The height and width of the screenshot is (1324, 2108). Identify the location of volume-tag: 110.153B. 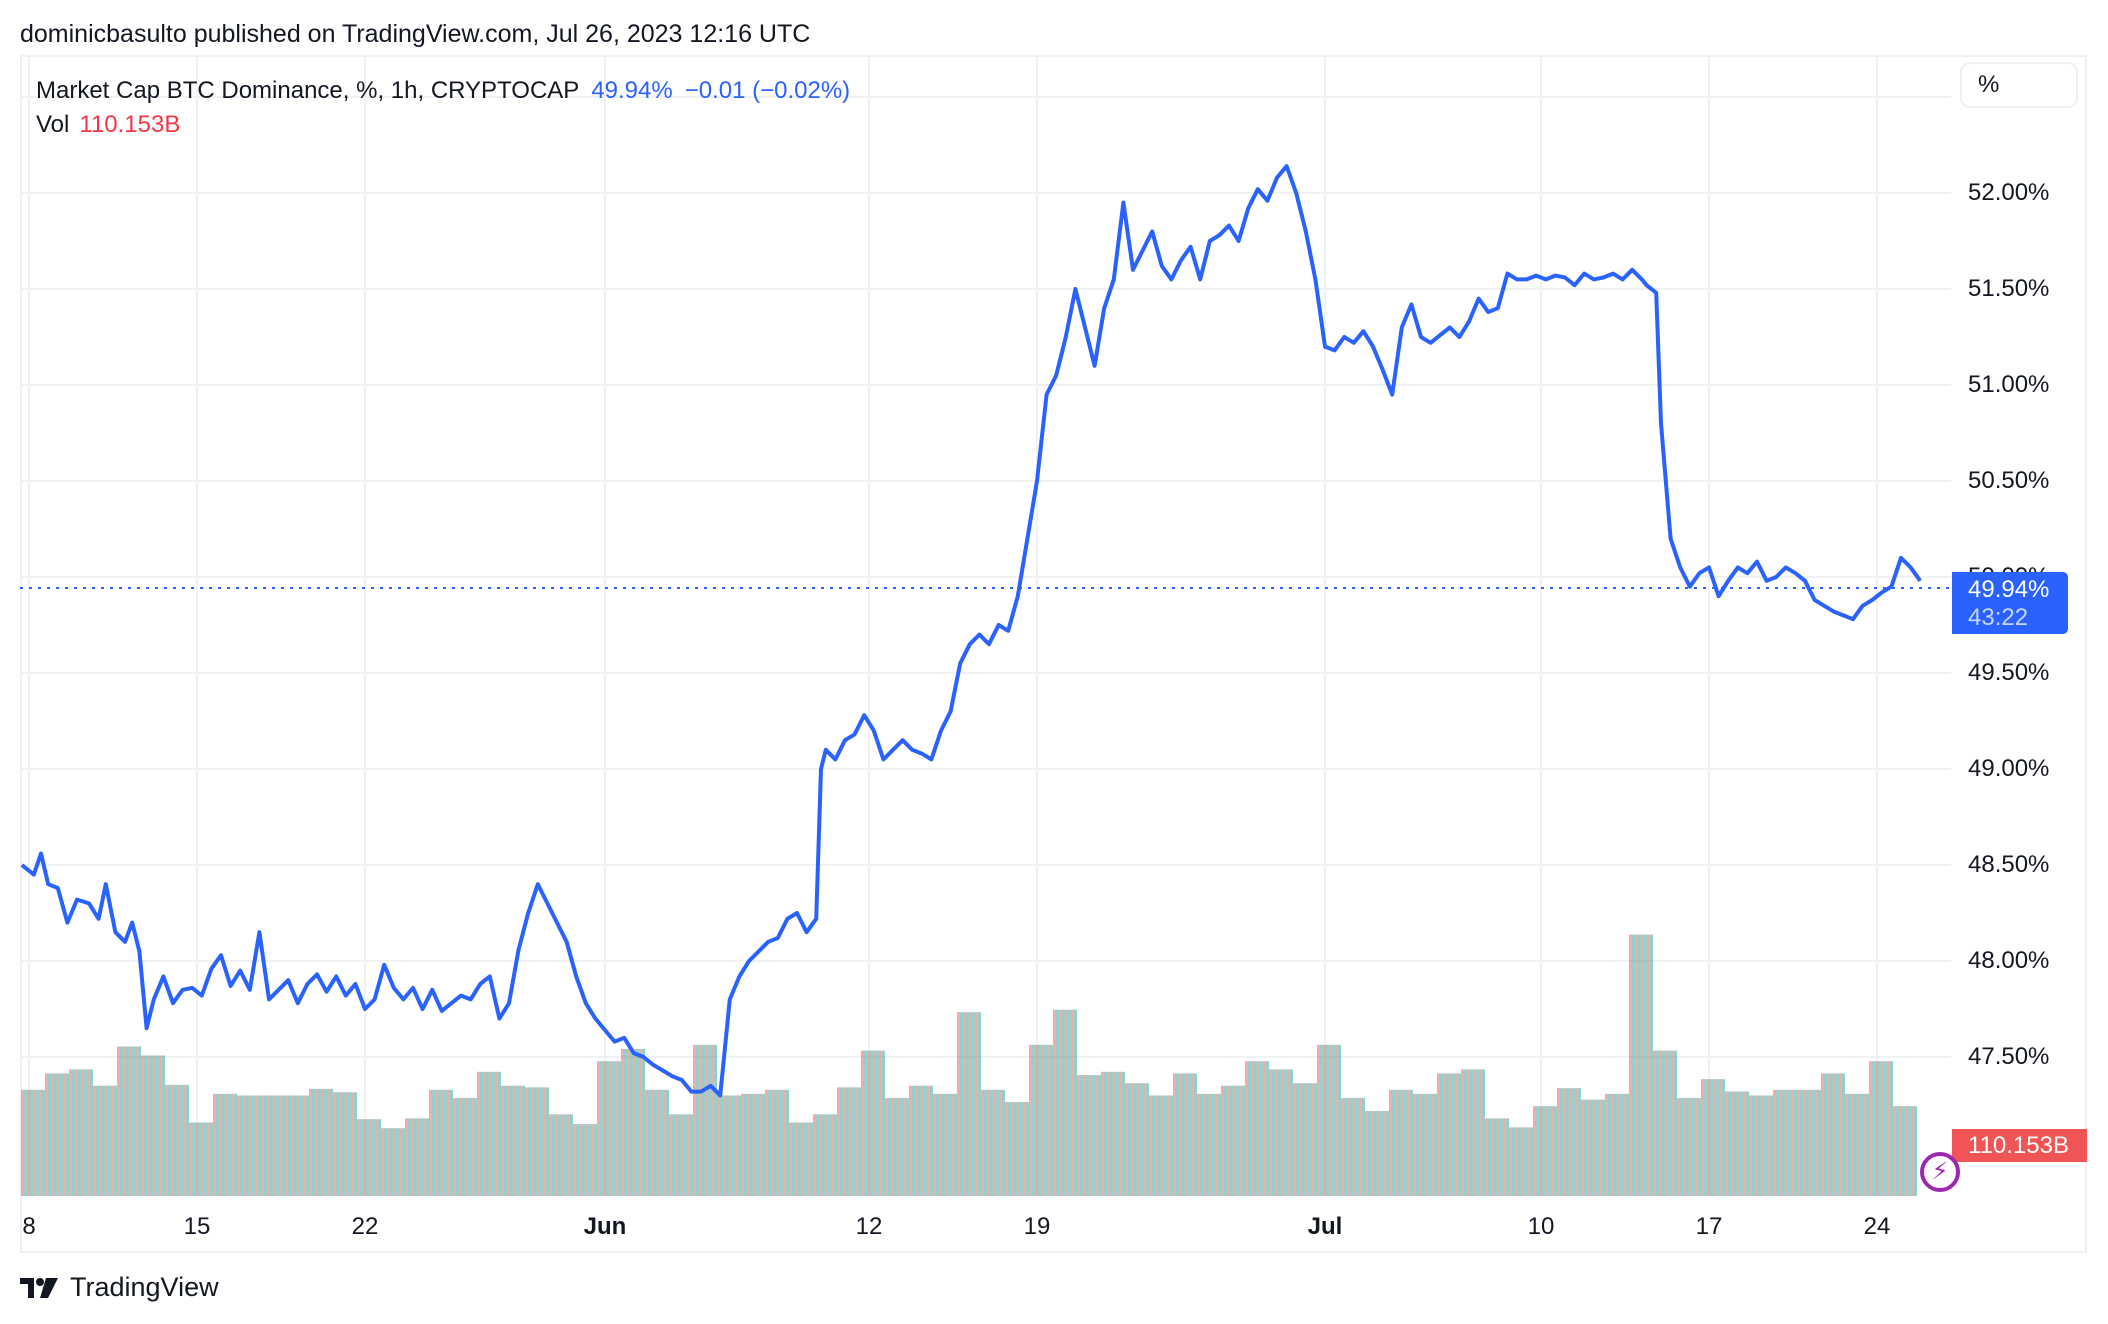
(2019, 1145).